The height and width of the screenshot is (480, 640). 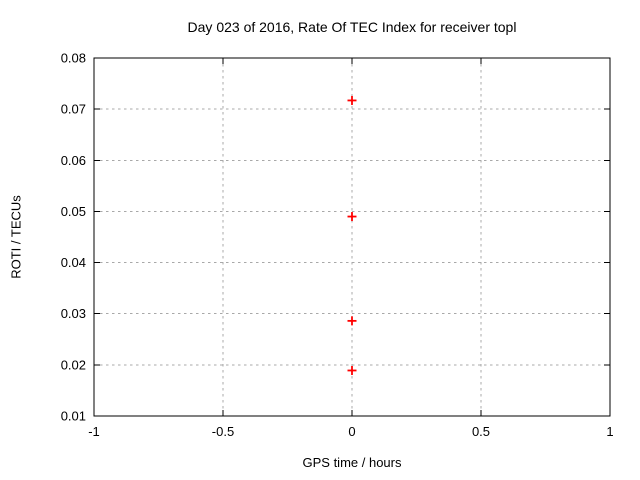 I want to click on y-tick-label: 0.07, so click(x=73, y=109).